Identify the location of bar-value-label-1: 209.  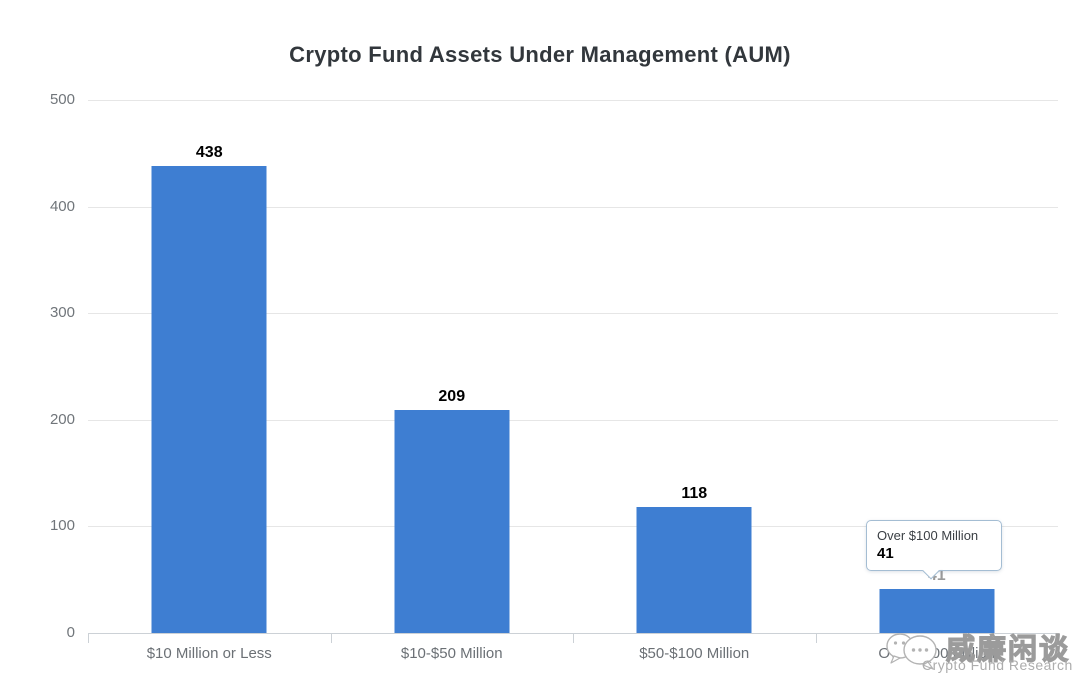
(452, 397).